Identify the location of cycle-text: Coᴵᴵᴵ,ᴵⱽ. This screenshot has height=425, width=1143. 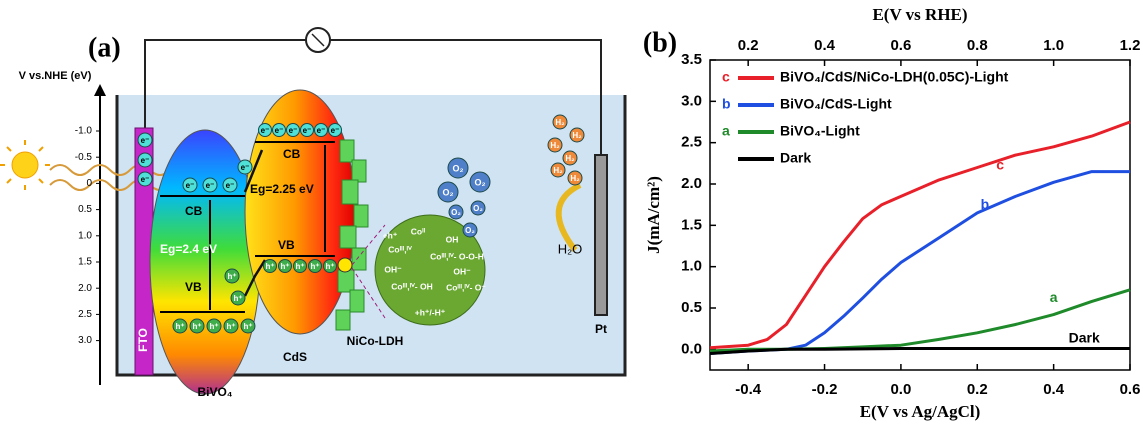
(400, 249).